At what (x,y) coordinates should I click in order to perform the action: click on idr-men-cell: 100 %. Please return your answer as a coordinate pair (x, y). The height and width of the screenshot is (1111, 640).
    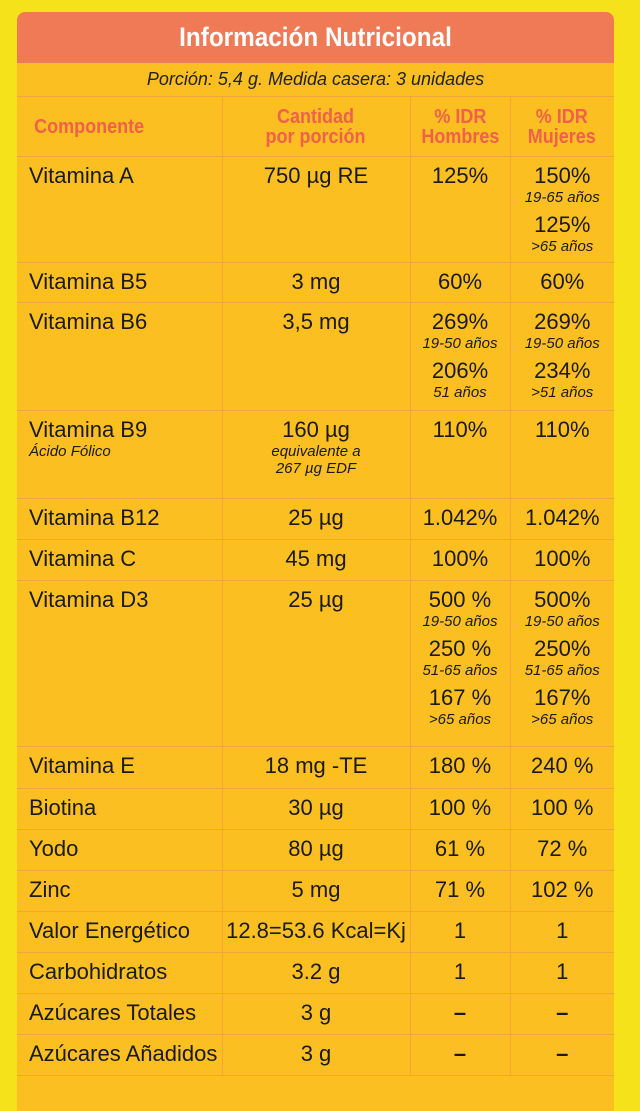
    Looking at the image, I should click on (460, 809).